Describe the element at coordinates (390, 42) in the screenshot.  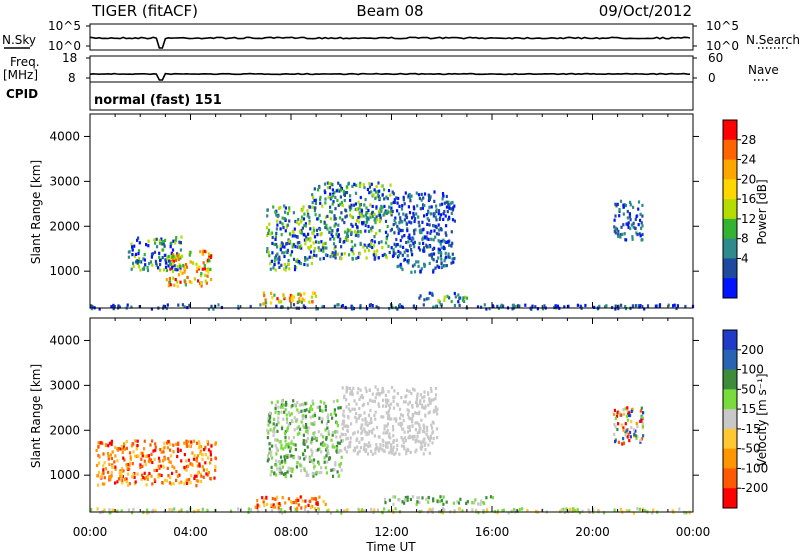
I see `noise-trace` at that location.